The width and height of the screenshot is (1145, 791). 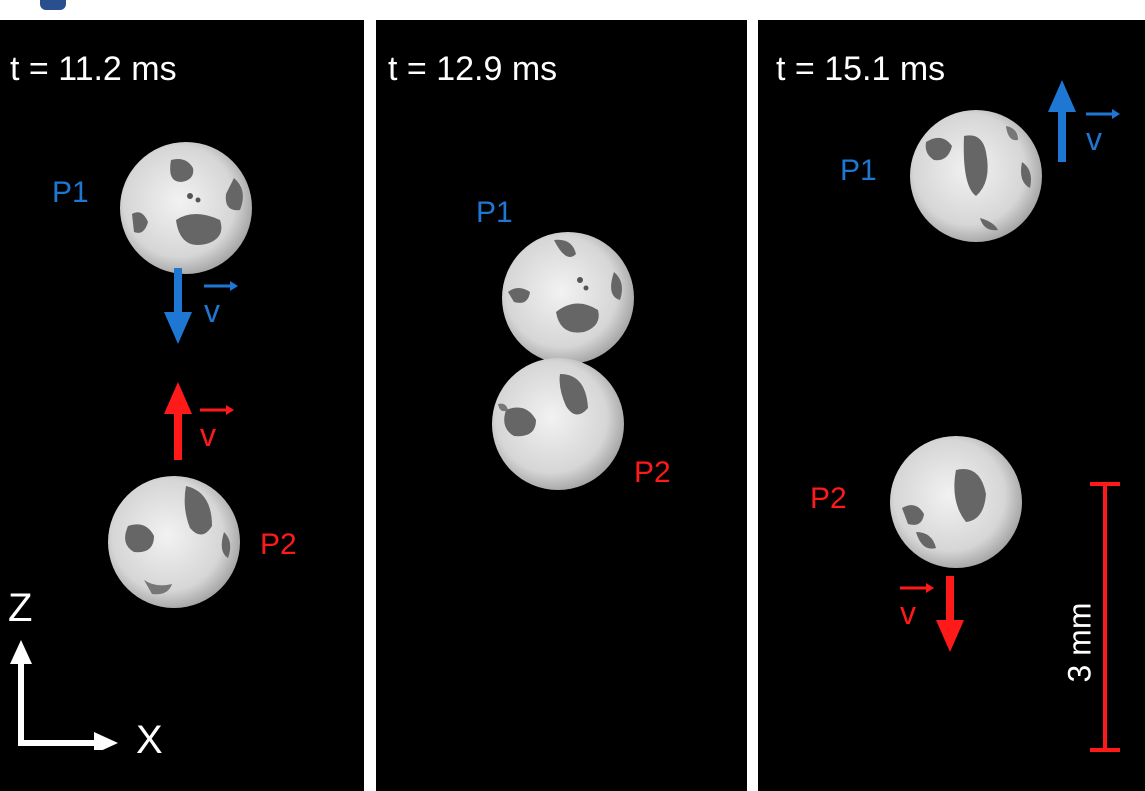 What do you see at coordinates (93, 69) in the screenshot?
I see `time-label: t = 11.2 ms` at bounding box center [93, 69].